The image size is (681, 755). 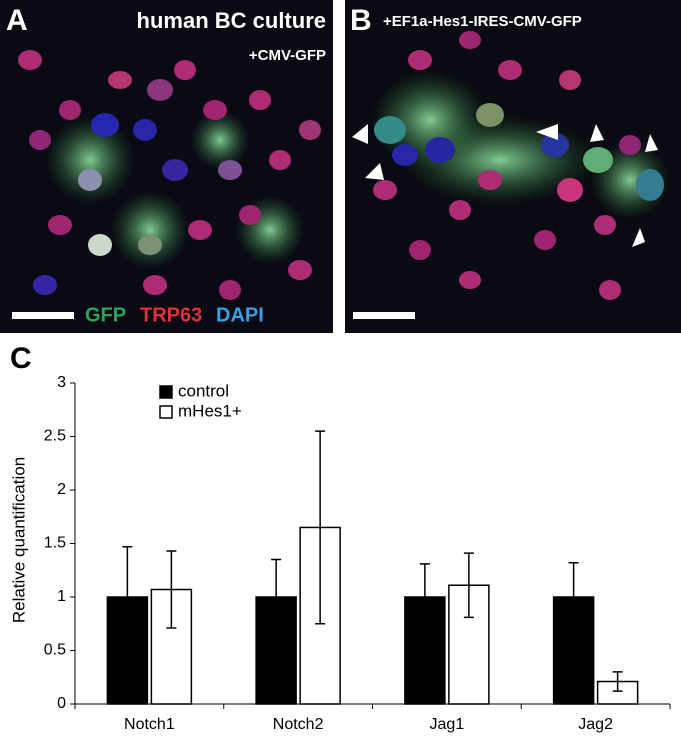 I want to click on y-tick-label: 0.5, so click(x=55, y=650).